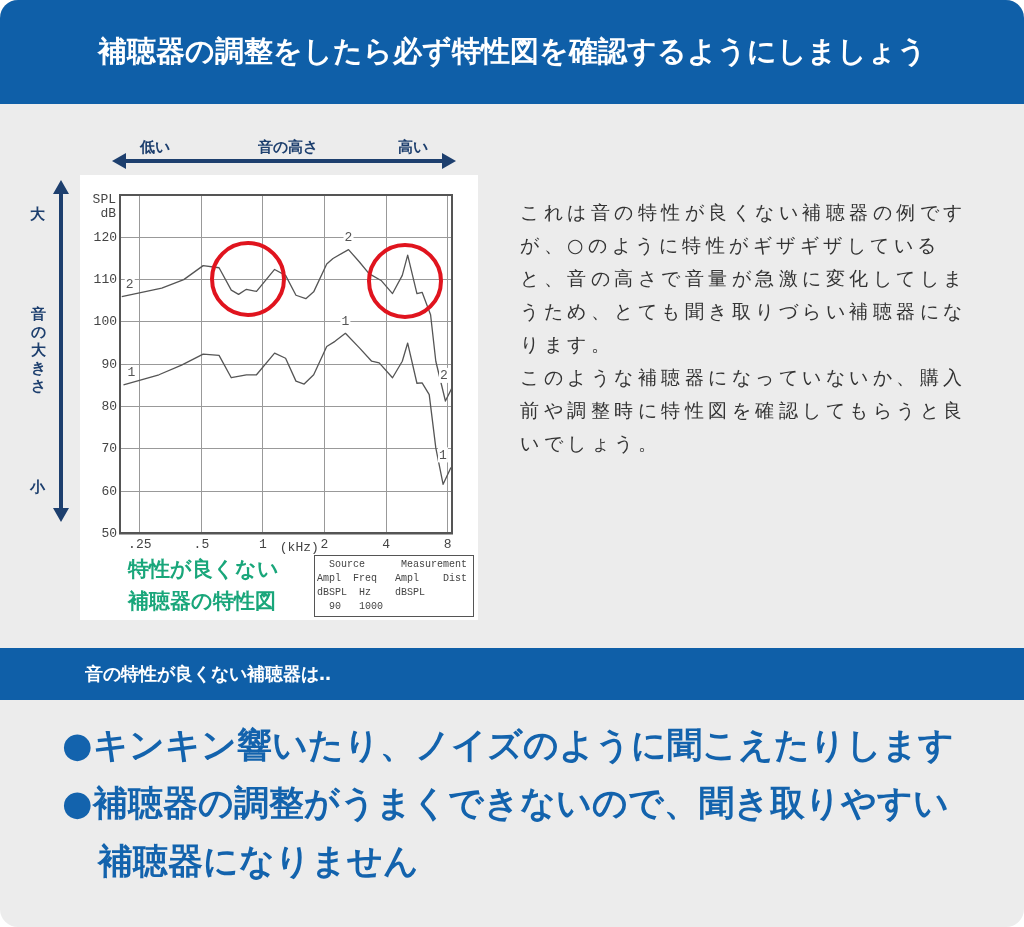  What do you see at coordinates (324, 544) in the screenshot?
I see `x-tick-label: 2` at bounding box center [324, 544].